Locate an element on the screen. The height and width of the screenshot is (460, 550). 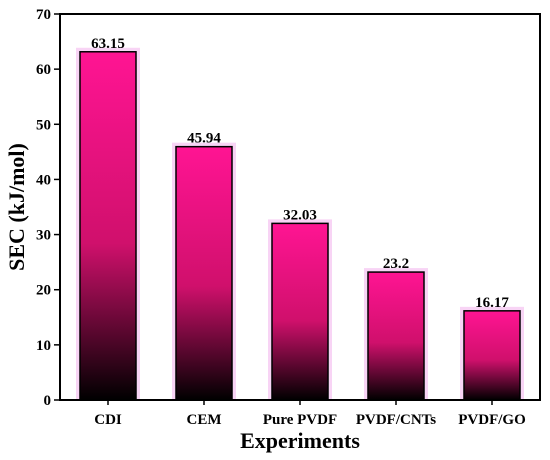
x-axis: CDI CEM Pure PVDF PVDF/CNTs PVDF/GO is located at coordinates (310, 414).